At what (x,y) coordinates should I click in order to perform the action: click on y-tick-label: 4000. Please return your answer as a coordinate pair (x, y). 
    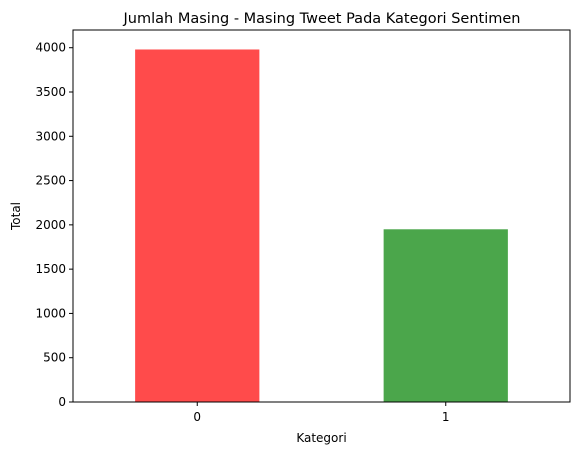
    Looking at the image, I should click on (50, 48).